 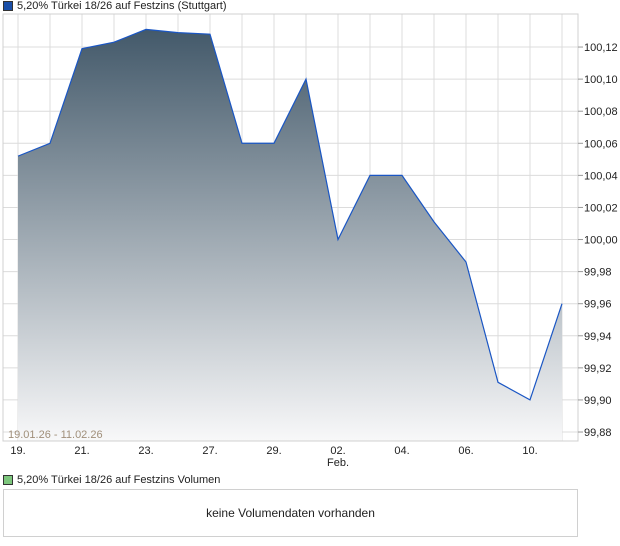 What do you see at coordinates (601, 208) in the screenshot?
I see `y-tick-label: 100,02` at bounding box center [601, 208].